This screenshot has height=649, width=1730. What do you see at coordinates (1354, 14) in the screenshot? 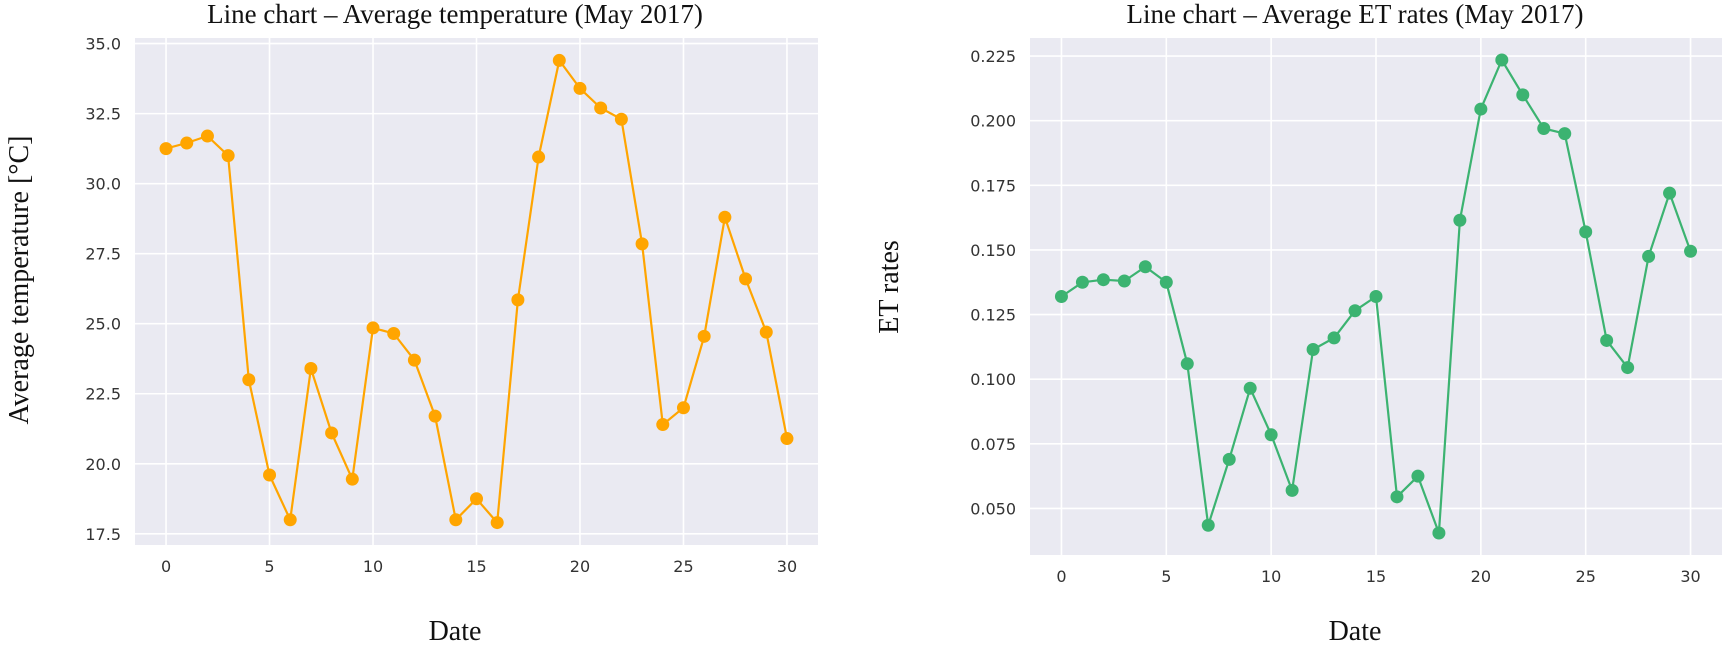
I see `chart-title: Line chart – Average ET rates (May 2017)` at bounding box center [1354, 14].